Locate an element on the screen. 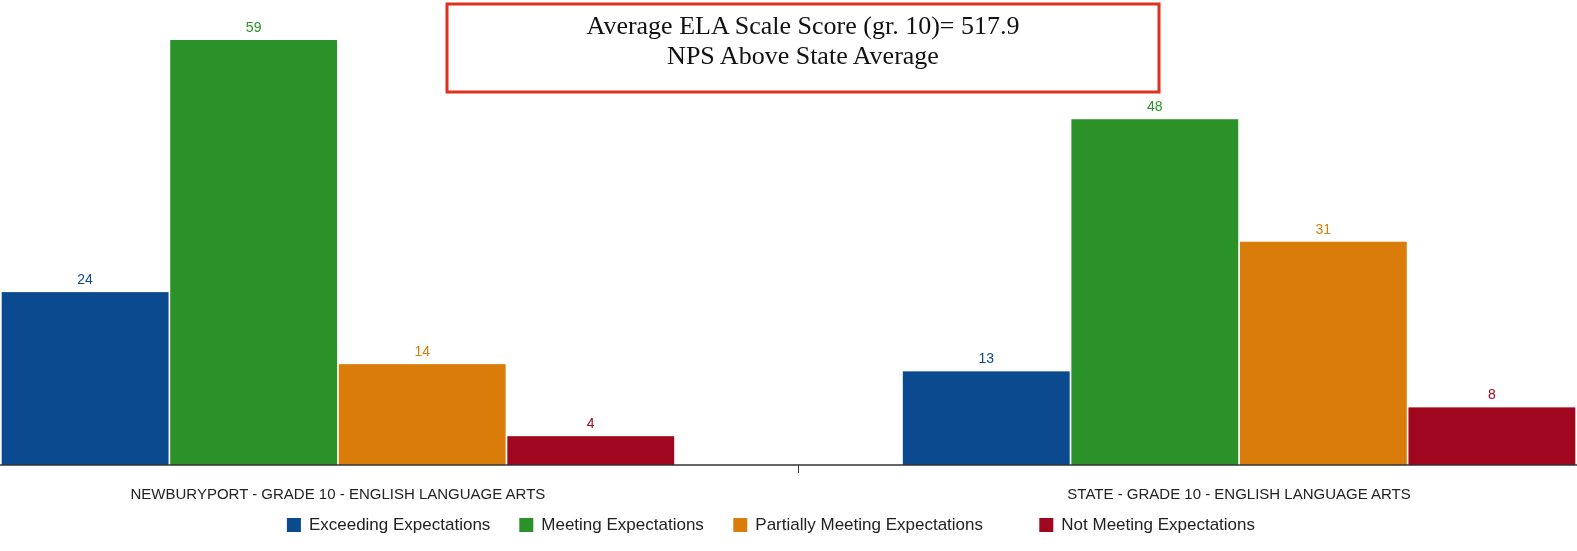  data-label: 48 is located at coordinates (1155, 106).